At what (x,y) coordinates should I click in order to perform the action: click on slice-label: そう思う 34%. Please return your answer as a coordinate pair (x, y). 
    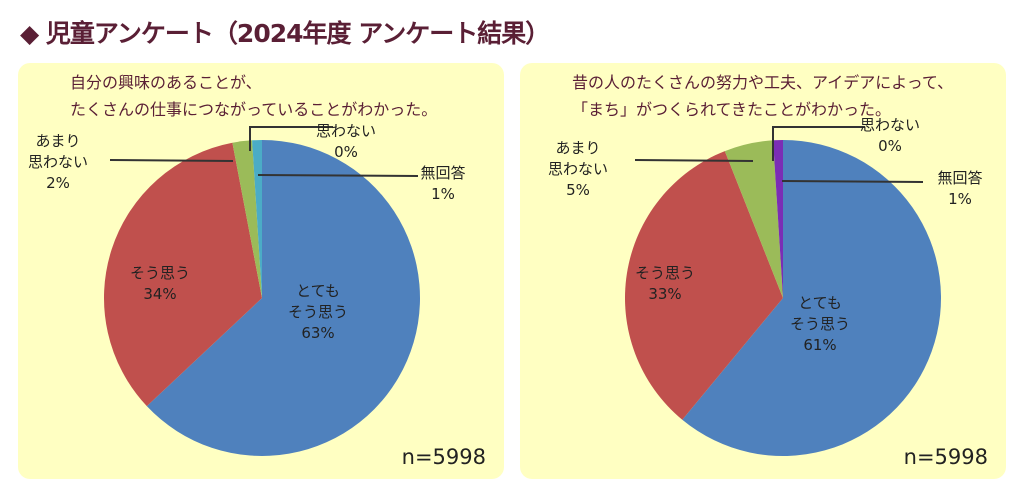
    Looking at the image, I should click on (160, 283).